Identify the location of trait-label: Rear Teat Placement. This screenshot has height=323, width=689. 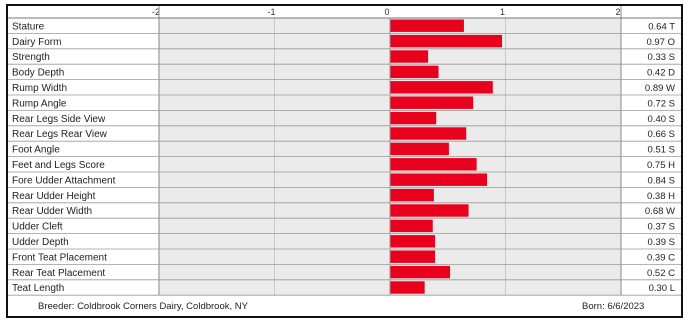
(58, 273).